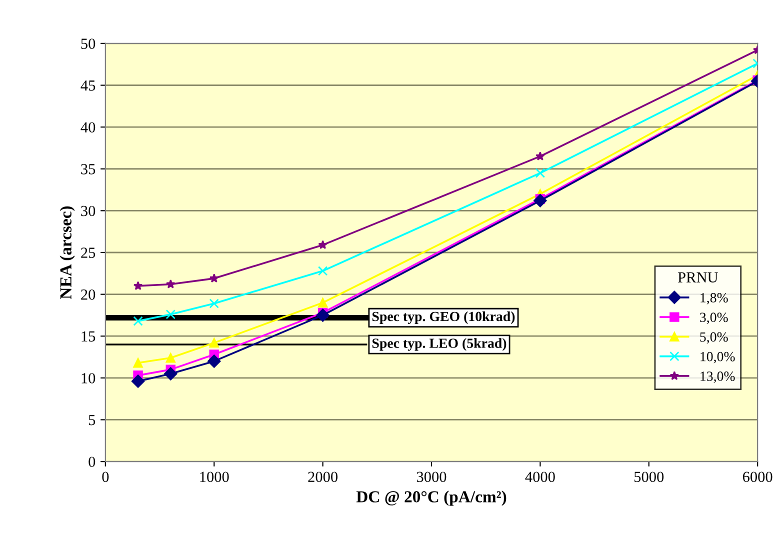 The height and width of the screenshot is (543, 781). What do you see at coordinates (443, 317) in the screenshot?
I see `ref-line-label: Spec typ. GEO (10krad)` at bounding box center [443, 317].